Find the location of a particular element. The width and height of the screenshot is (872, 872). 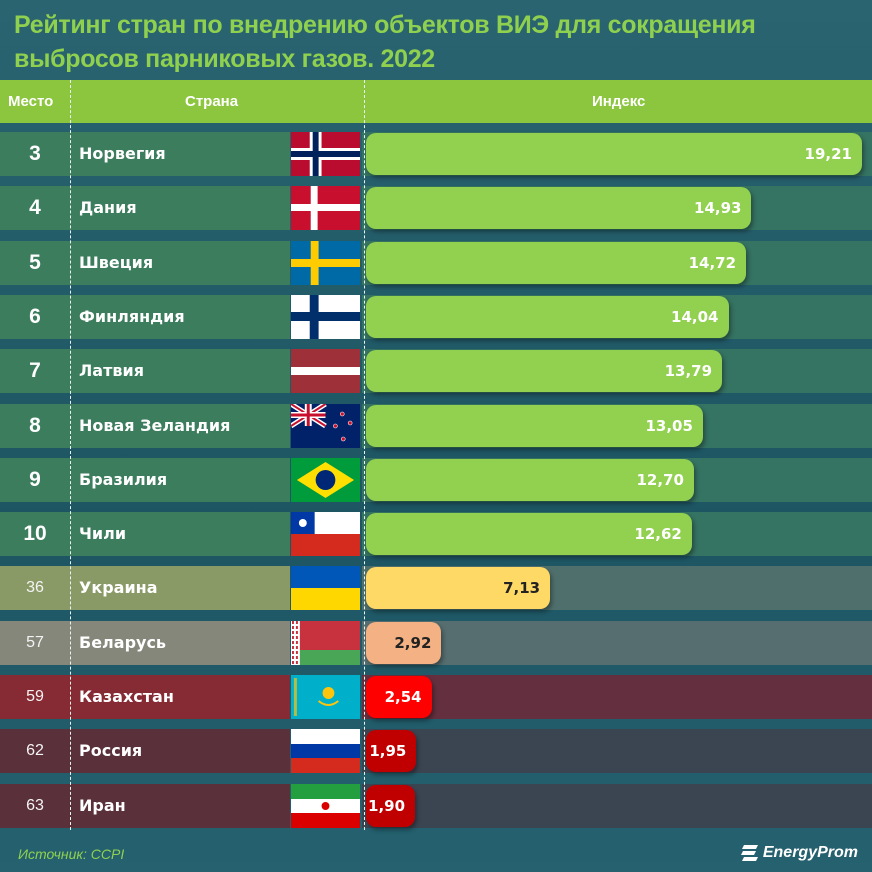

value-label: 12,62 is located at coordinates (658, 534).